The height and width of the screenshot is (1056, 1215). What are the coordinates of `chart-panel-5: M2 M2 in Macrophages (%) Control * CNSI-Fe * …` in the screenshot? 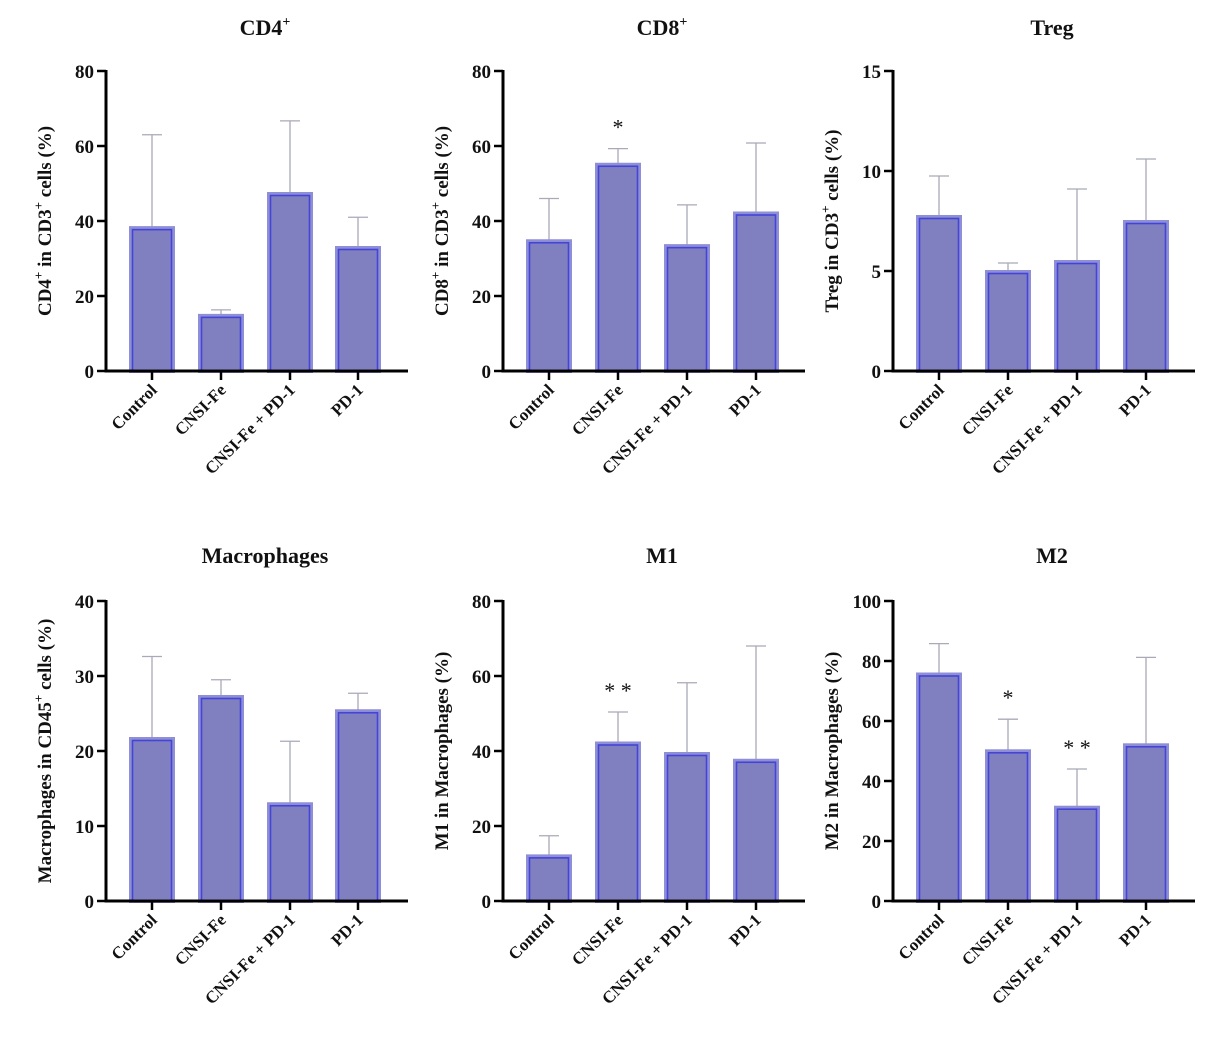 It's located at (1008, 775).